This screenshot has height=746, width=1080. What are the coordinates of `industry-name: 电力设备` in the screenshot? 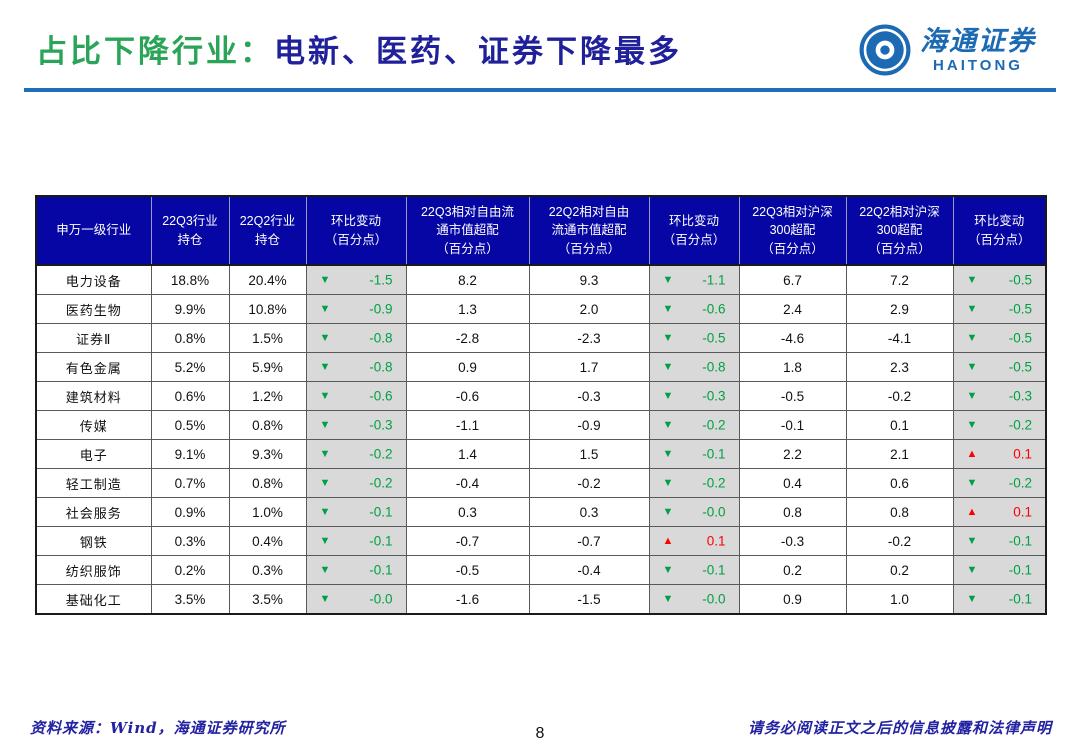 It's located at (93, 279).